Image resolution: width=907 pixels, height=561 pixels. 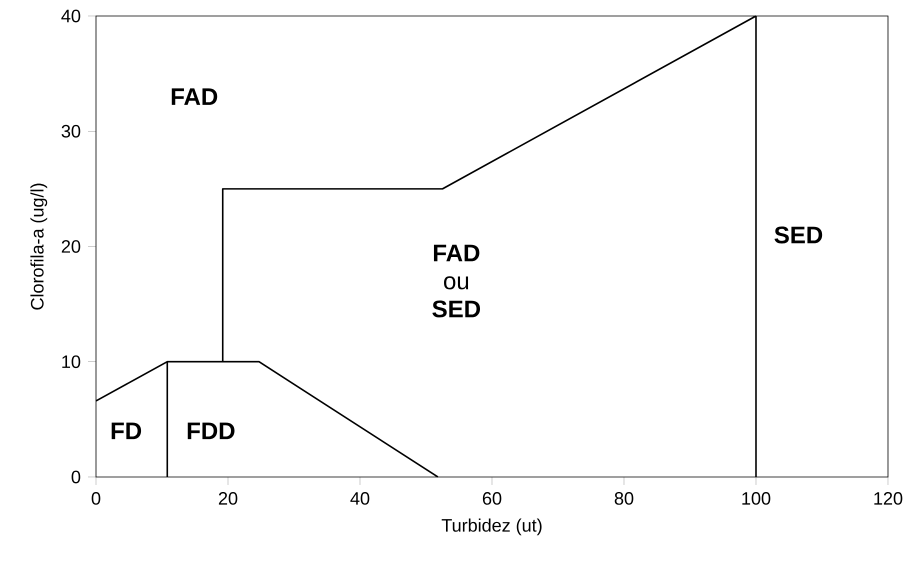 What do you see at coordinates (756, 498) in the screenshot?
I see `x-tick-label: 100` at bounding box center [756, 498].